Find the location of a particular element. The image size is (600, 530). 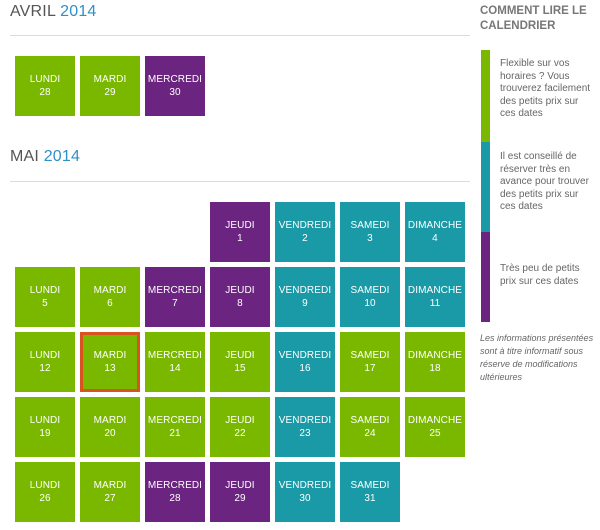

day-cell: DIMANCHE 11 is located at coordinates (435, 297).